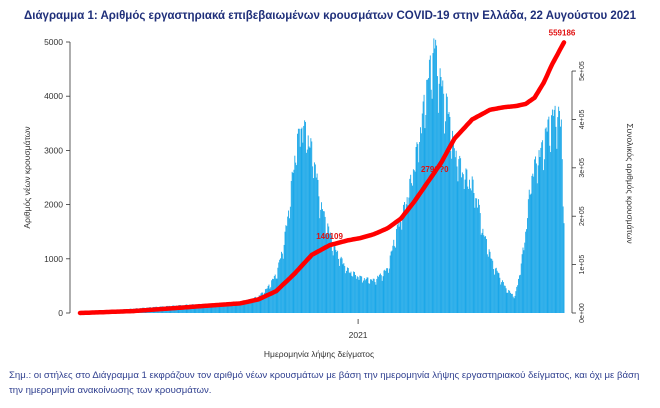 The width and height of the screenshot is (660, 408). I want to click on x-axis-label: Ημερομηνία λήψης δείγματος, so click(319, 354).